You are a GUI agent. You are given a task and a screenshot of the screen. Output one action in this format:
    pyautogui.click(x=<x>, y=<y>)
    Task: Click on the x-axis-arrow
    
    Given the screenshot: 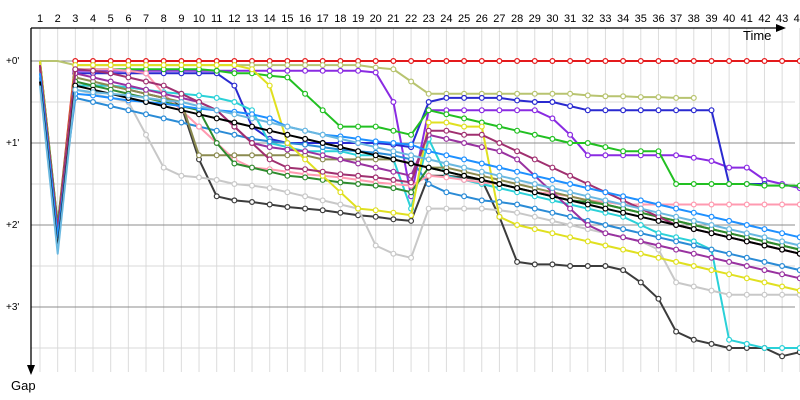 What is the action you would take?
    pyautogui.click(x=781, y=28)
    